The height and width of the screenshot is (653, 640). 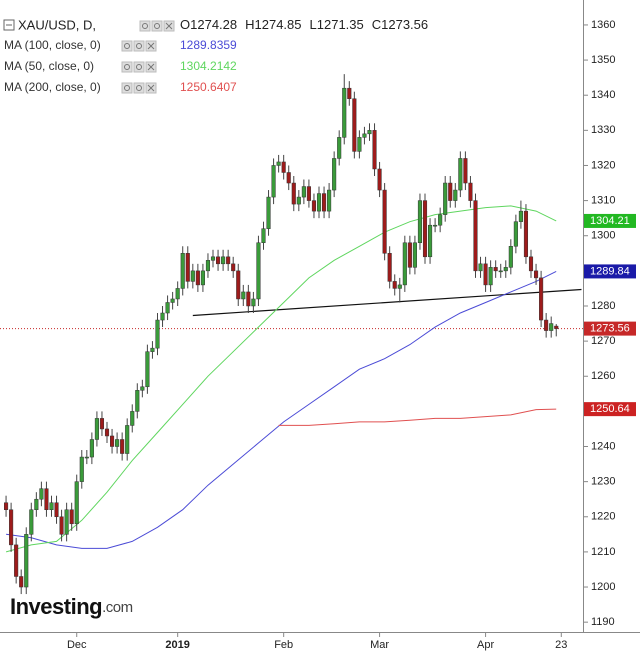 I want to click on x-tick-label: Feb, so click(x=283, y=645).